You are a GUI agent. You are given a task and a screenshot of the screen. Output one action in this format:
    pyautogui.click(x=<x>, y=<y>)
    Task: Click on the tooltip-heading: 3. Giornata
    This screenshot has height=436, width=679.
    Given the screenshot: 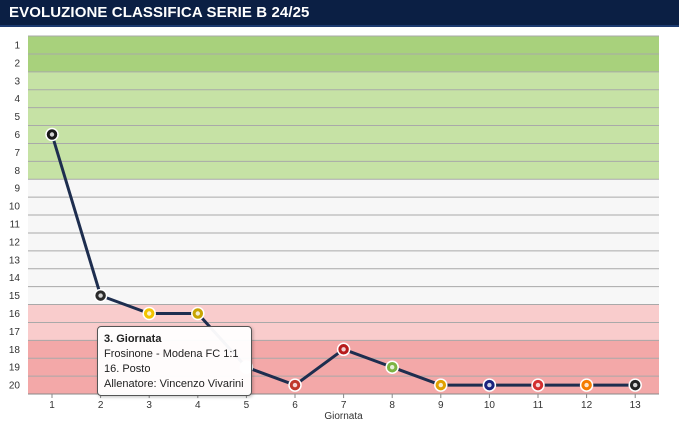 What is the action you would take?
    pyautogui.click(x=133, y=339)
    